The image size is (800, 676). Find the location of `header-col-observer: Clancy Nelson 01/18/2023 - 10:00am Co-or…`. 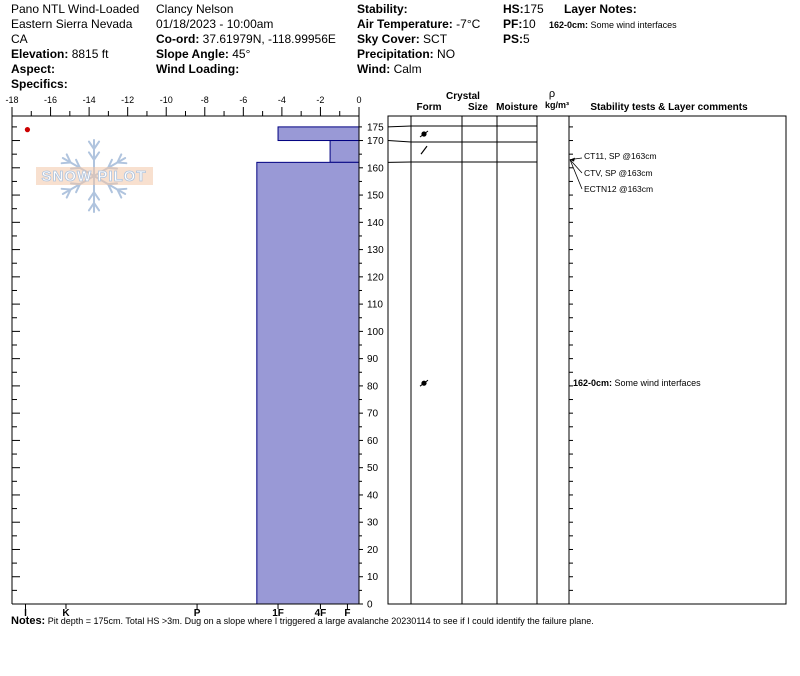

header-col-observer: Clancy Nelson 01/18/2023 - 10:00am Co-or… is located at coordinates (246, 39).